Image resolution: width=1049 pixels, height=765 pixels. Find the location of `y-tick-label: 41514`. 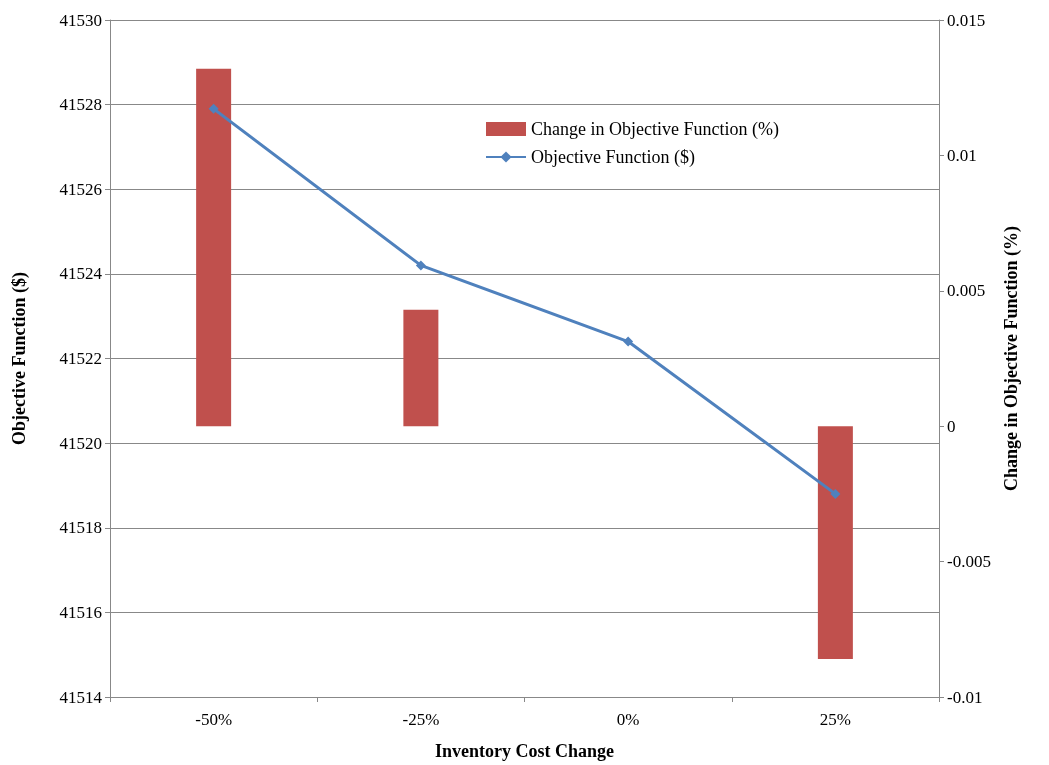

y-tick-label: 41514 is located at coordinates (81, 697).